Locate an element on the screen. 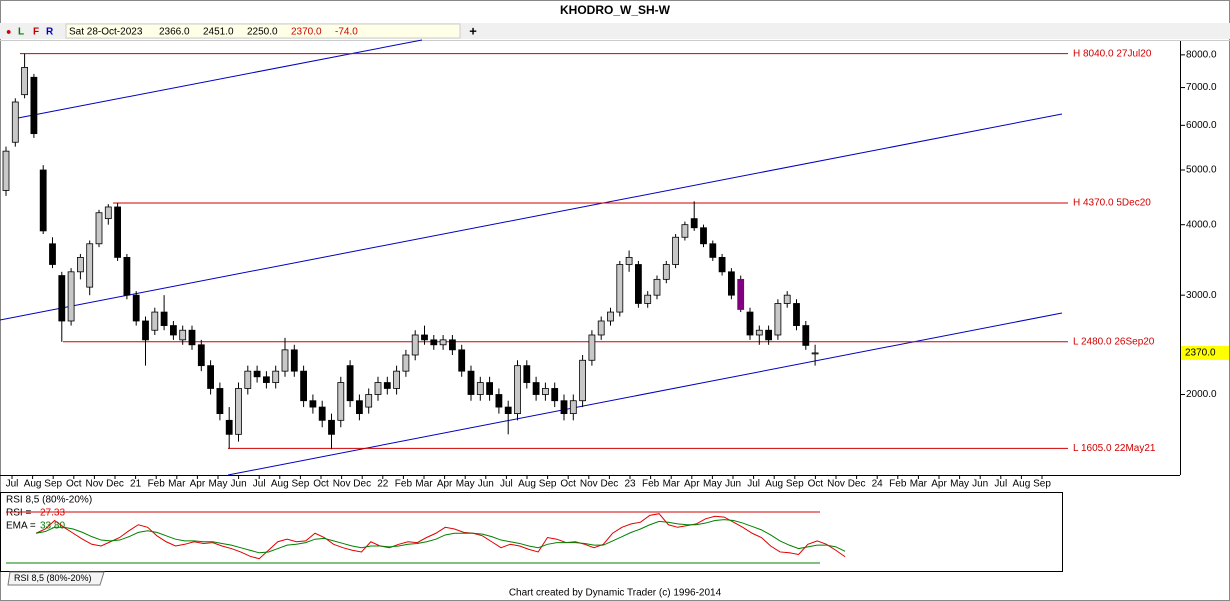 The height and width of the screenshot is (601, 1230). x-tick-label: Feb is located at coordinates (157, 484).